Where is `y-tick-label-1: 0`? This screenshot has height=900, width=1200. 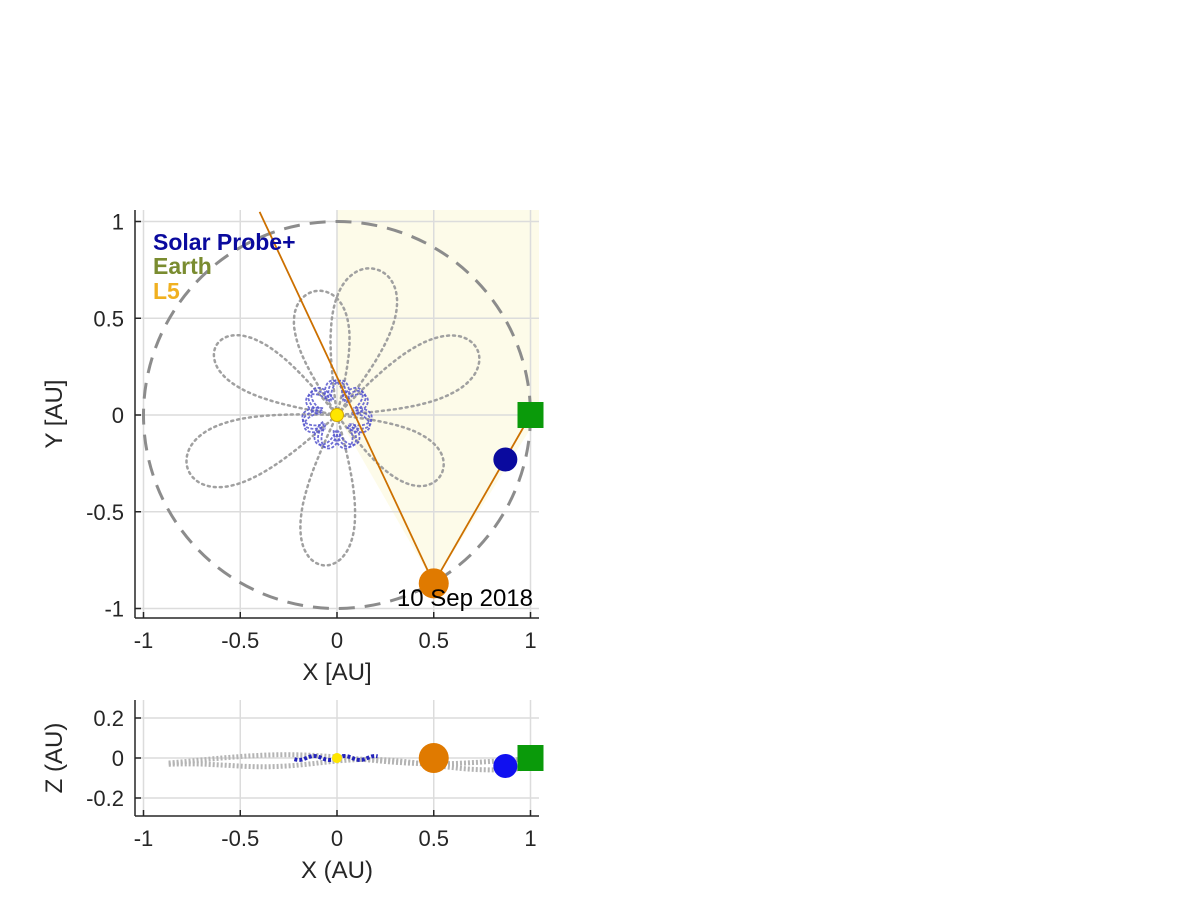 y-tick-label-1: 0 is located at coordinates (118, 758).